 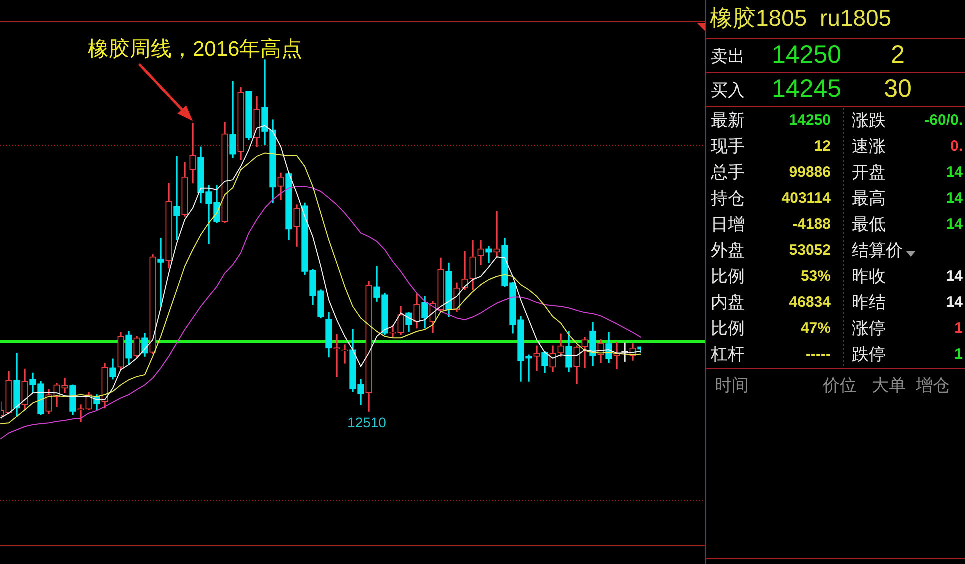 I want to click on text: 跌停, so click(x=869, y=355).